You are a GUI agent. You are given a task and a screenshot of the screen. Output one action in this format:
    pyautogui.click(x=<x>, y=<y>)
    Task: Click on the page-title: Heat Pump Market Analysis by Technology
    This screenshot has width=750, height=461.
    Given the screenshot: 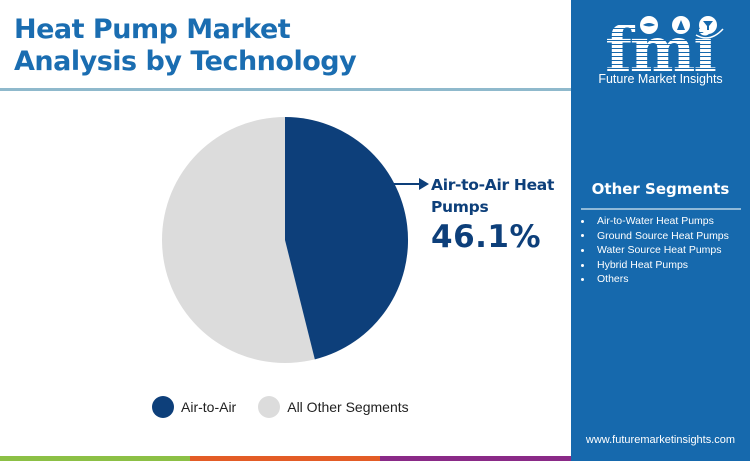 What is the action you would take?
    pyautogui.click(x=185, y=46)
    